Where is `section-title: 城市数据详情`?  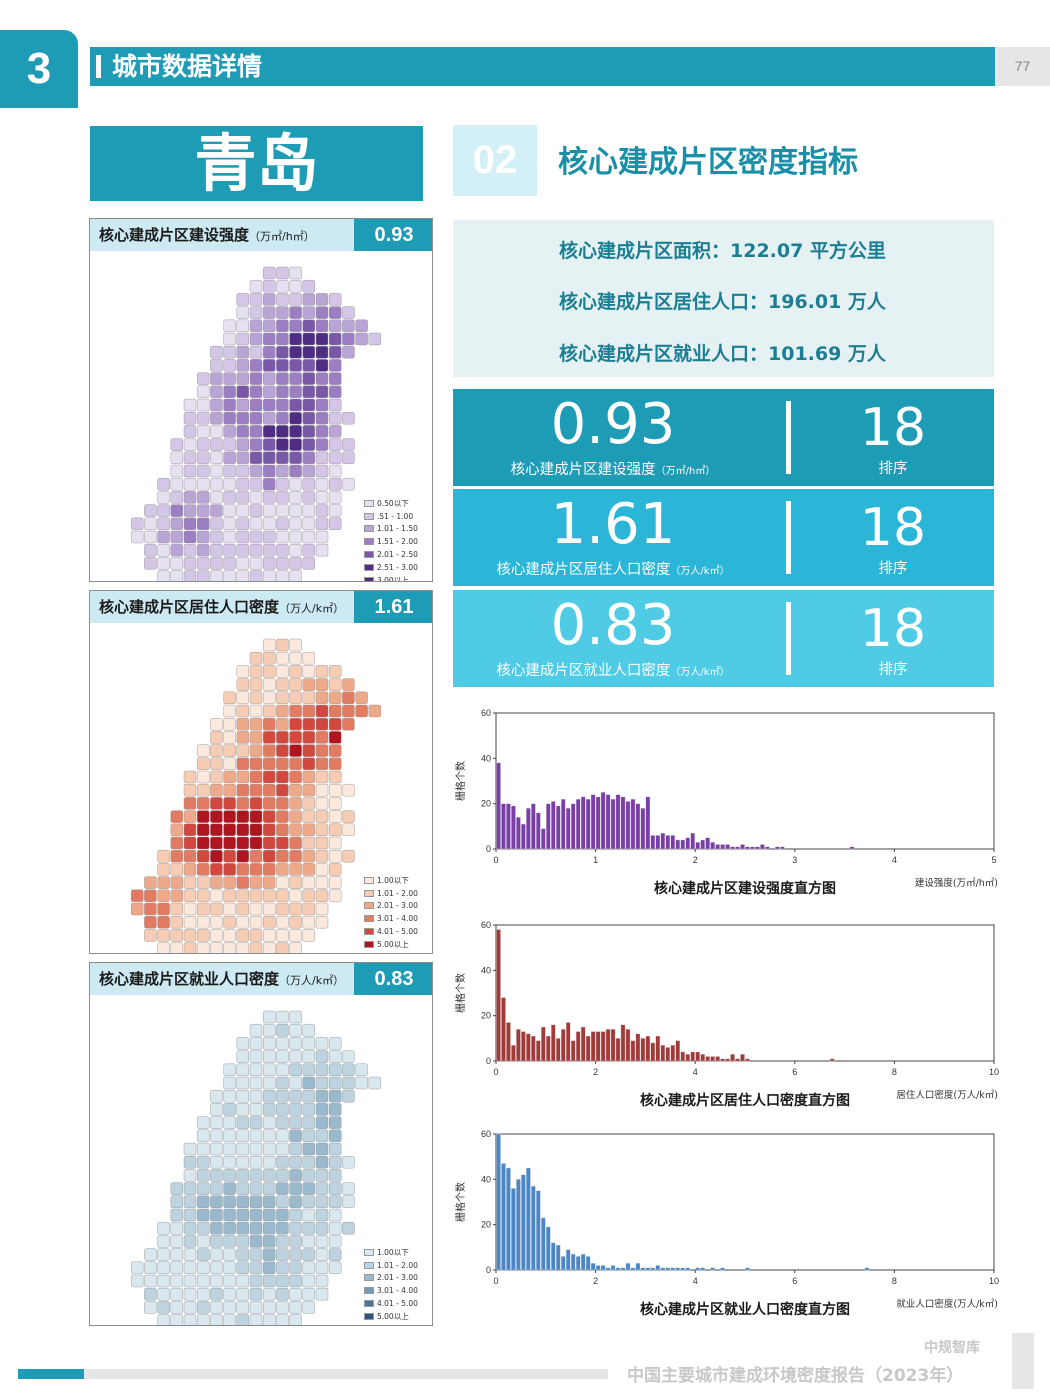 section-title: 城市数据详情 is located at coordinates (187, 66).